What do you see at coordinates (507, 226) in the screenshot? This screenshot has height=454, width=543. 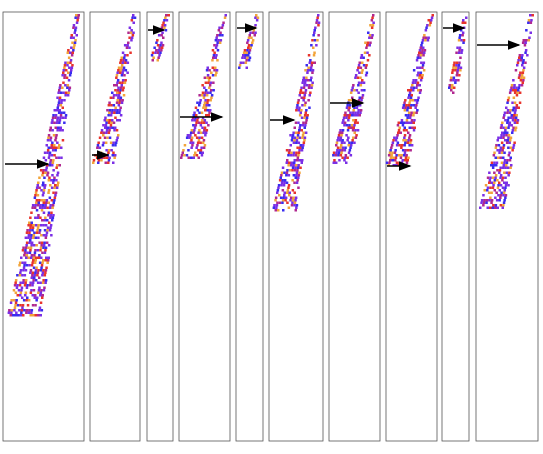 I see `panel` at bounding box center [507, 226].